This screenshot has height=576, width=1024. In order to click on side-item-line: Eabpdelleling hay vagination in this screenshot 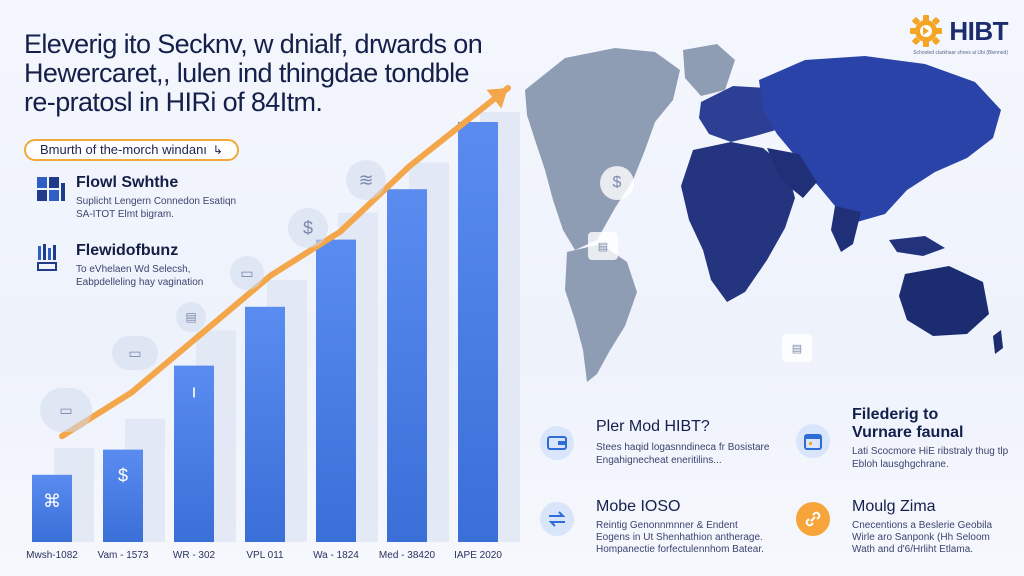, I will do `click(140, 282)`.